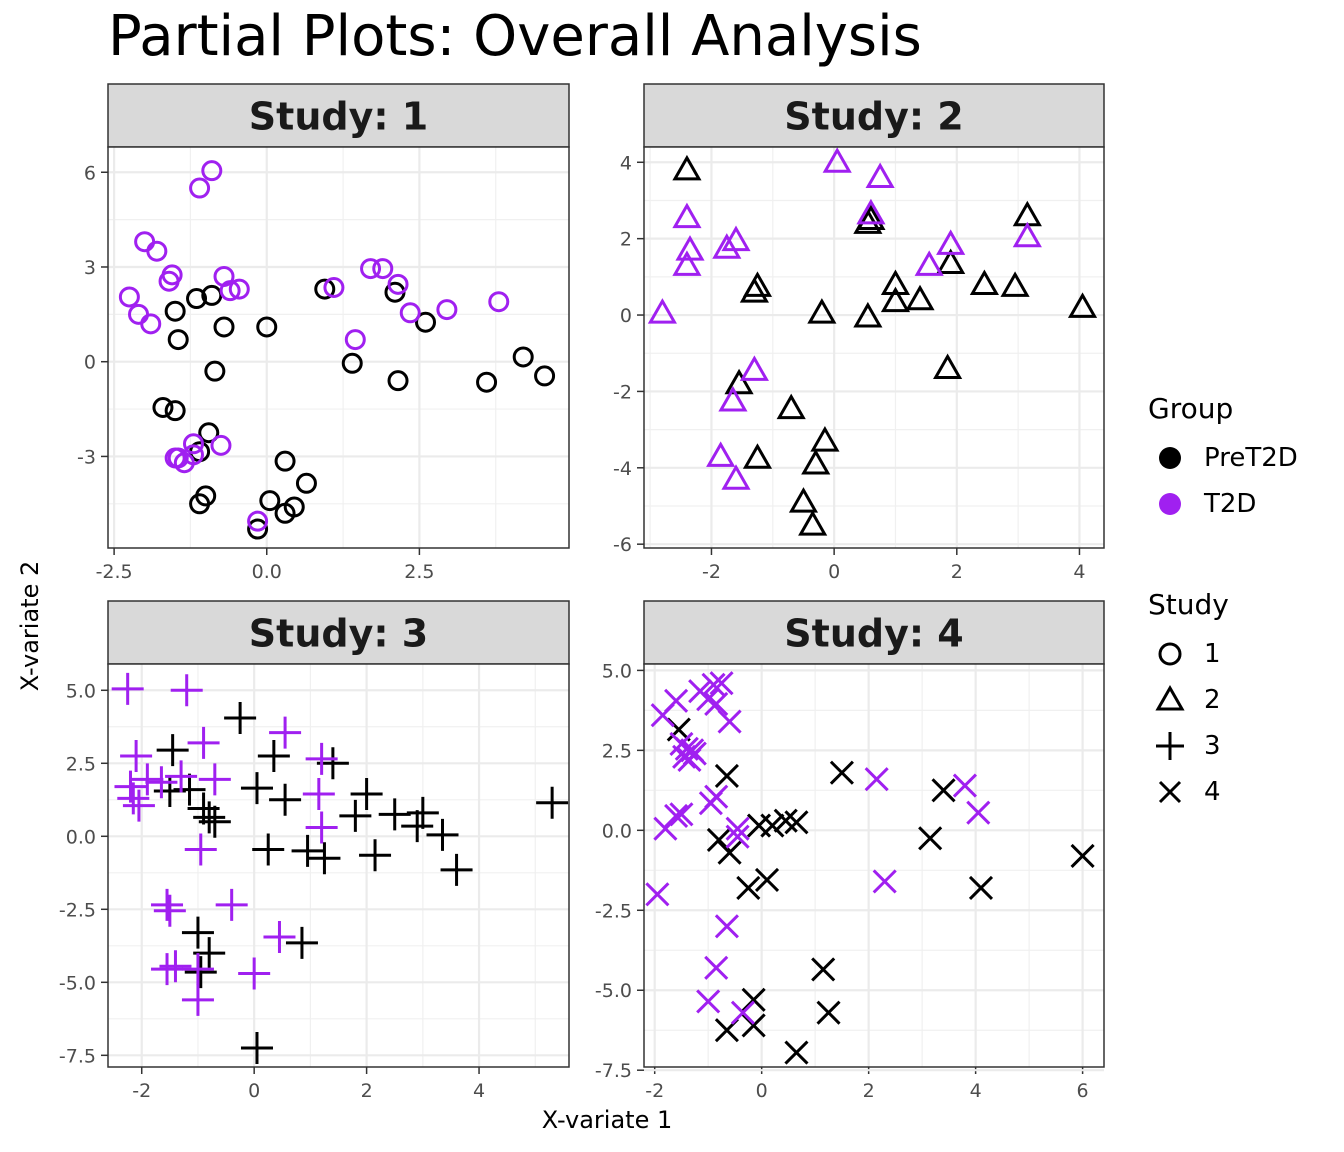  What do you see at coordinates (1223, 504) in the screenshot?
I see `legend-item-t2d: T2D` at bounding box center [1223, 504].